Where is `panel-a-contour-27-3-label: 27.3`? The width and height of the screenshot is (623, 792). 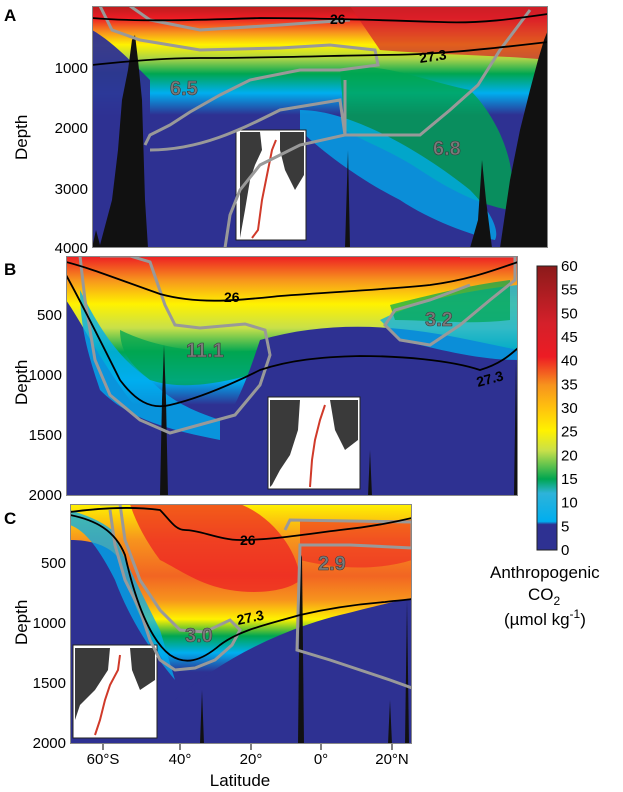 panel-a-contour-27-3-label: 27.3 is located at coordinates (432, 56).